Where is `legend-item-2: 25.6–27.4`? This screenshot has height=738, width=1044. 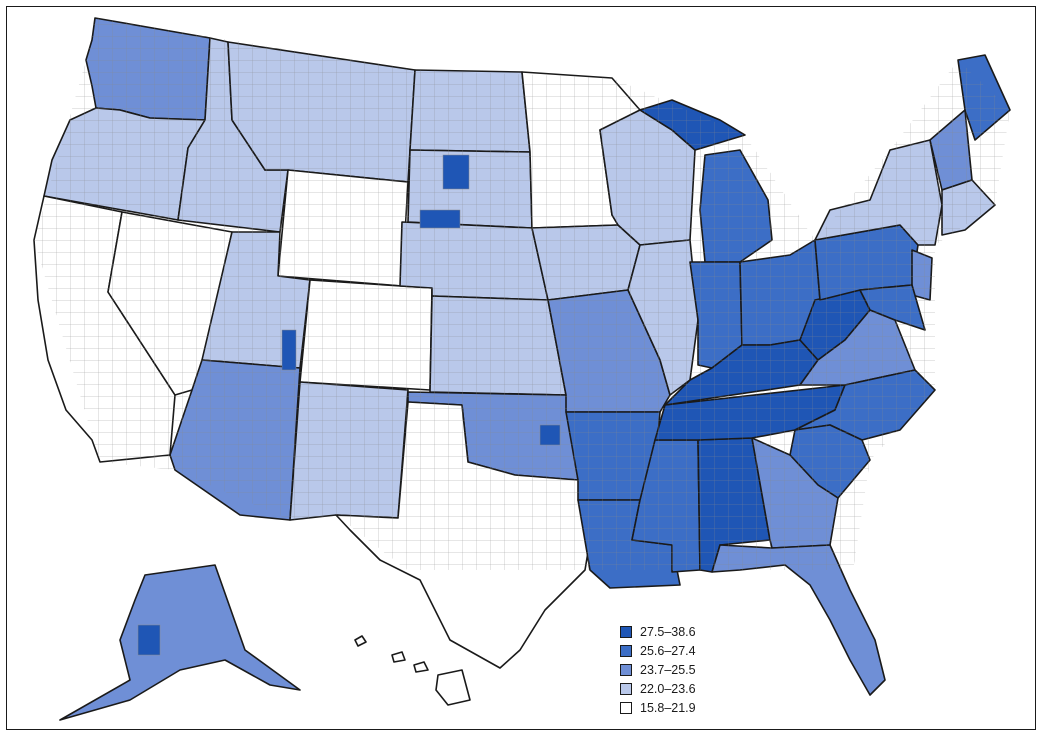
legend-item-2: 25.6–27.4 is located at coordinates (690, 650).